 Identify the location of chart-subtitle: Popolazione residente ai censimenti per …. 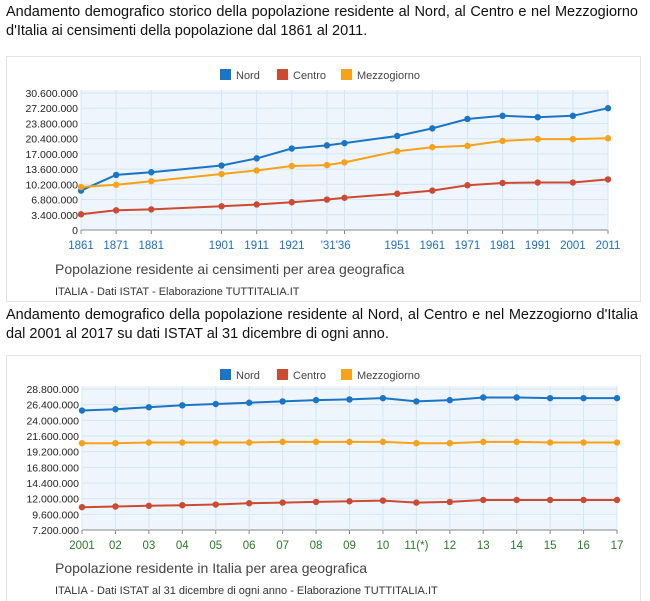
(230, 269).